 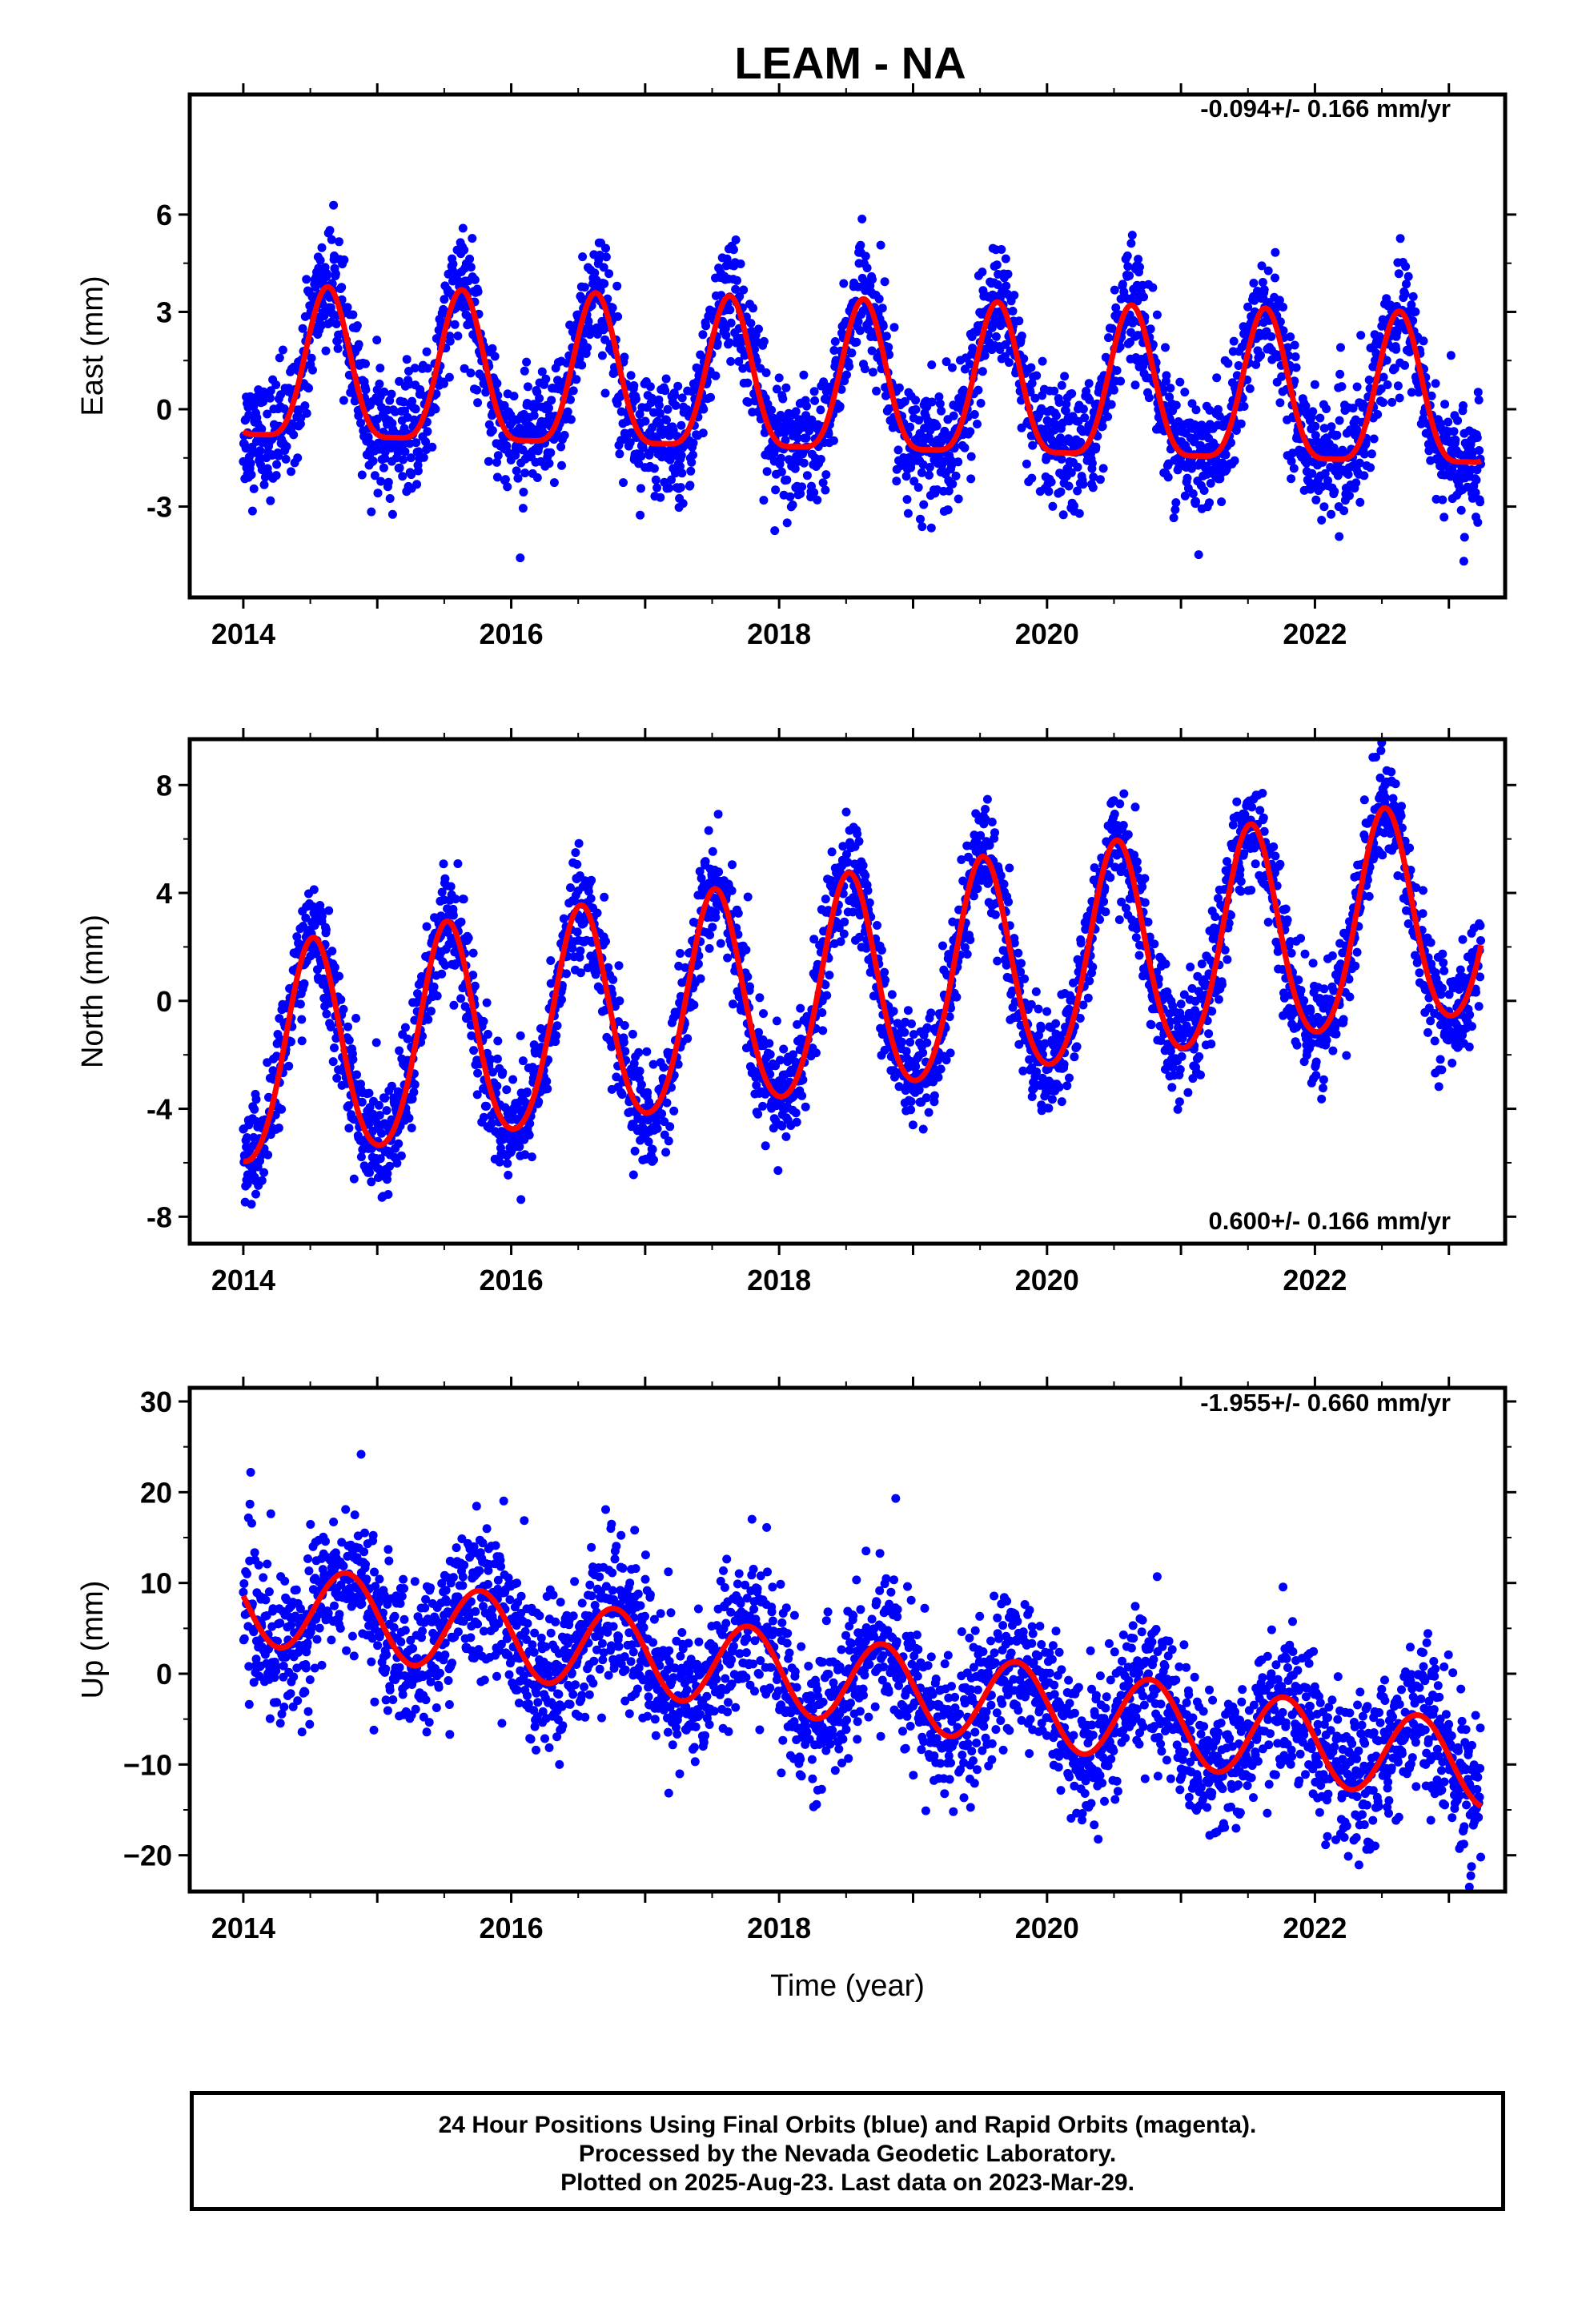 I want to click on y-tick-label: -3, so click(x=159, y=507).